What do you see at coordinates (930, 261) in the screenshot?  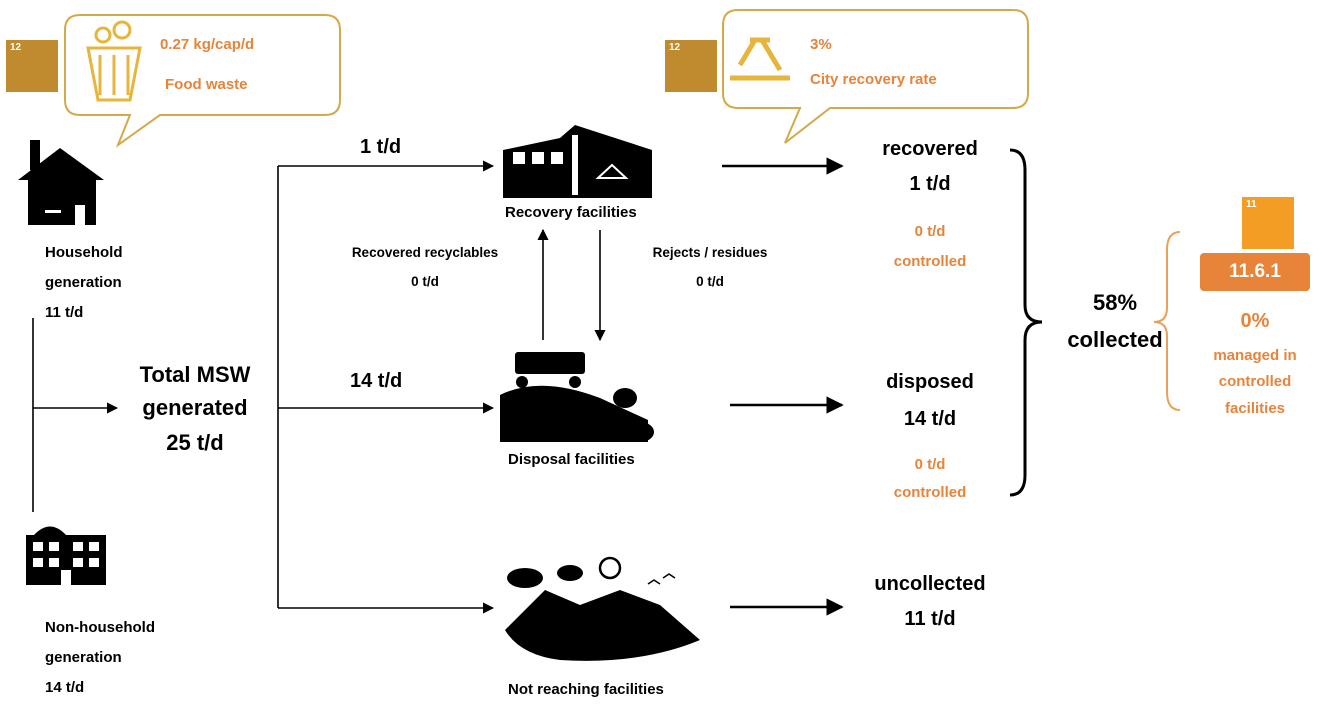 I see `recovered-controlled-label: controlled` at bounding box center [930, 261].